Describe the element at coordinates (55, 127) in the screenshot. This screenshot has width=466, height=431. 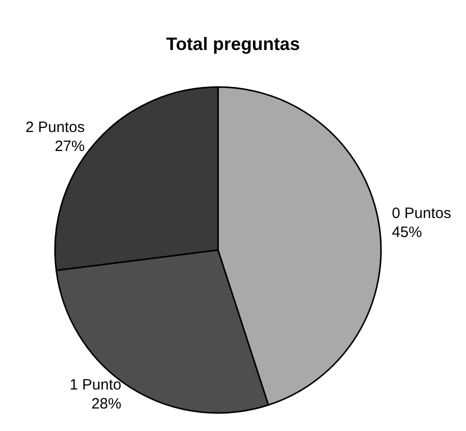
I see `slice-label: 2 Puntos` at that location.